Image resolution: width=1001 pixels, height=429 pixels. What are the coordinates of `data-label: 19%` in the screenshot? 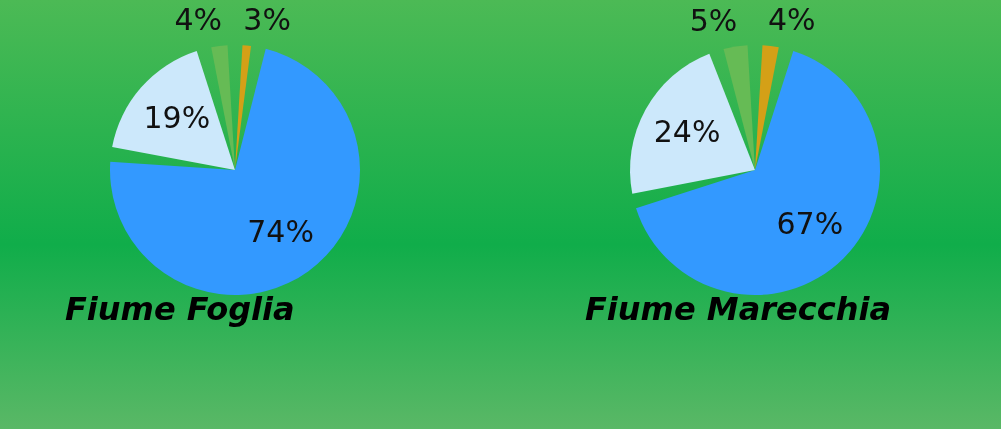 It's located at (177, 117).